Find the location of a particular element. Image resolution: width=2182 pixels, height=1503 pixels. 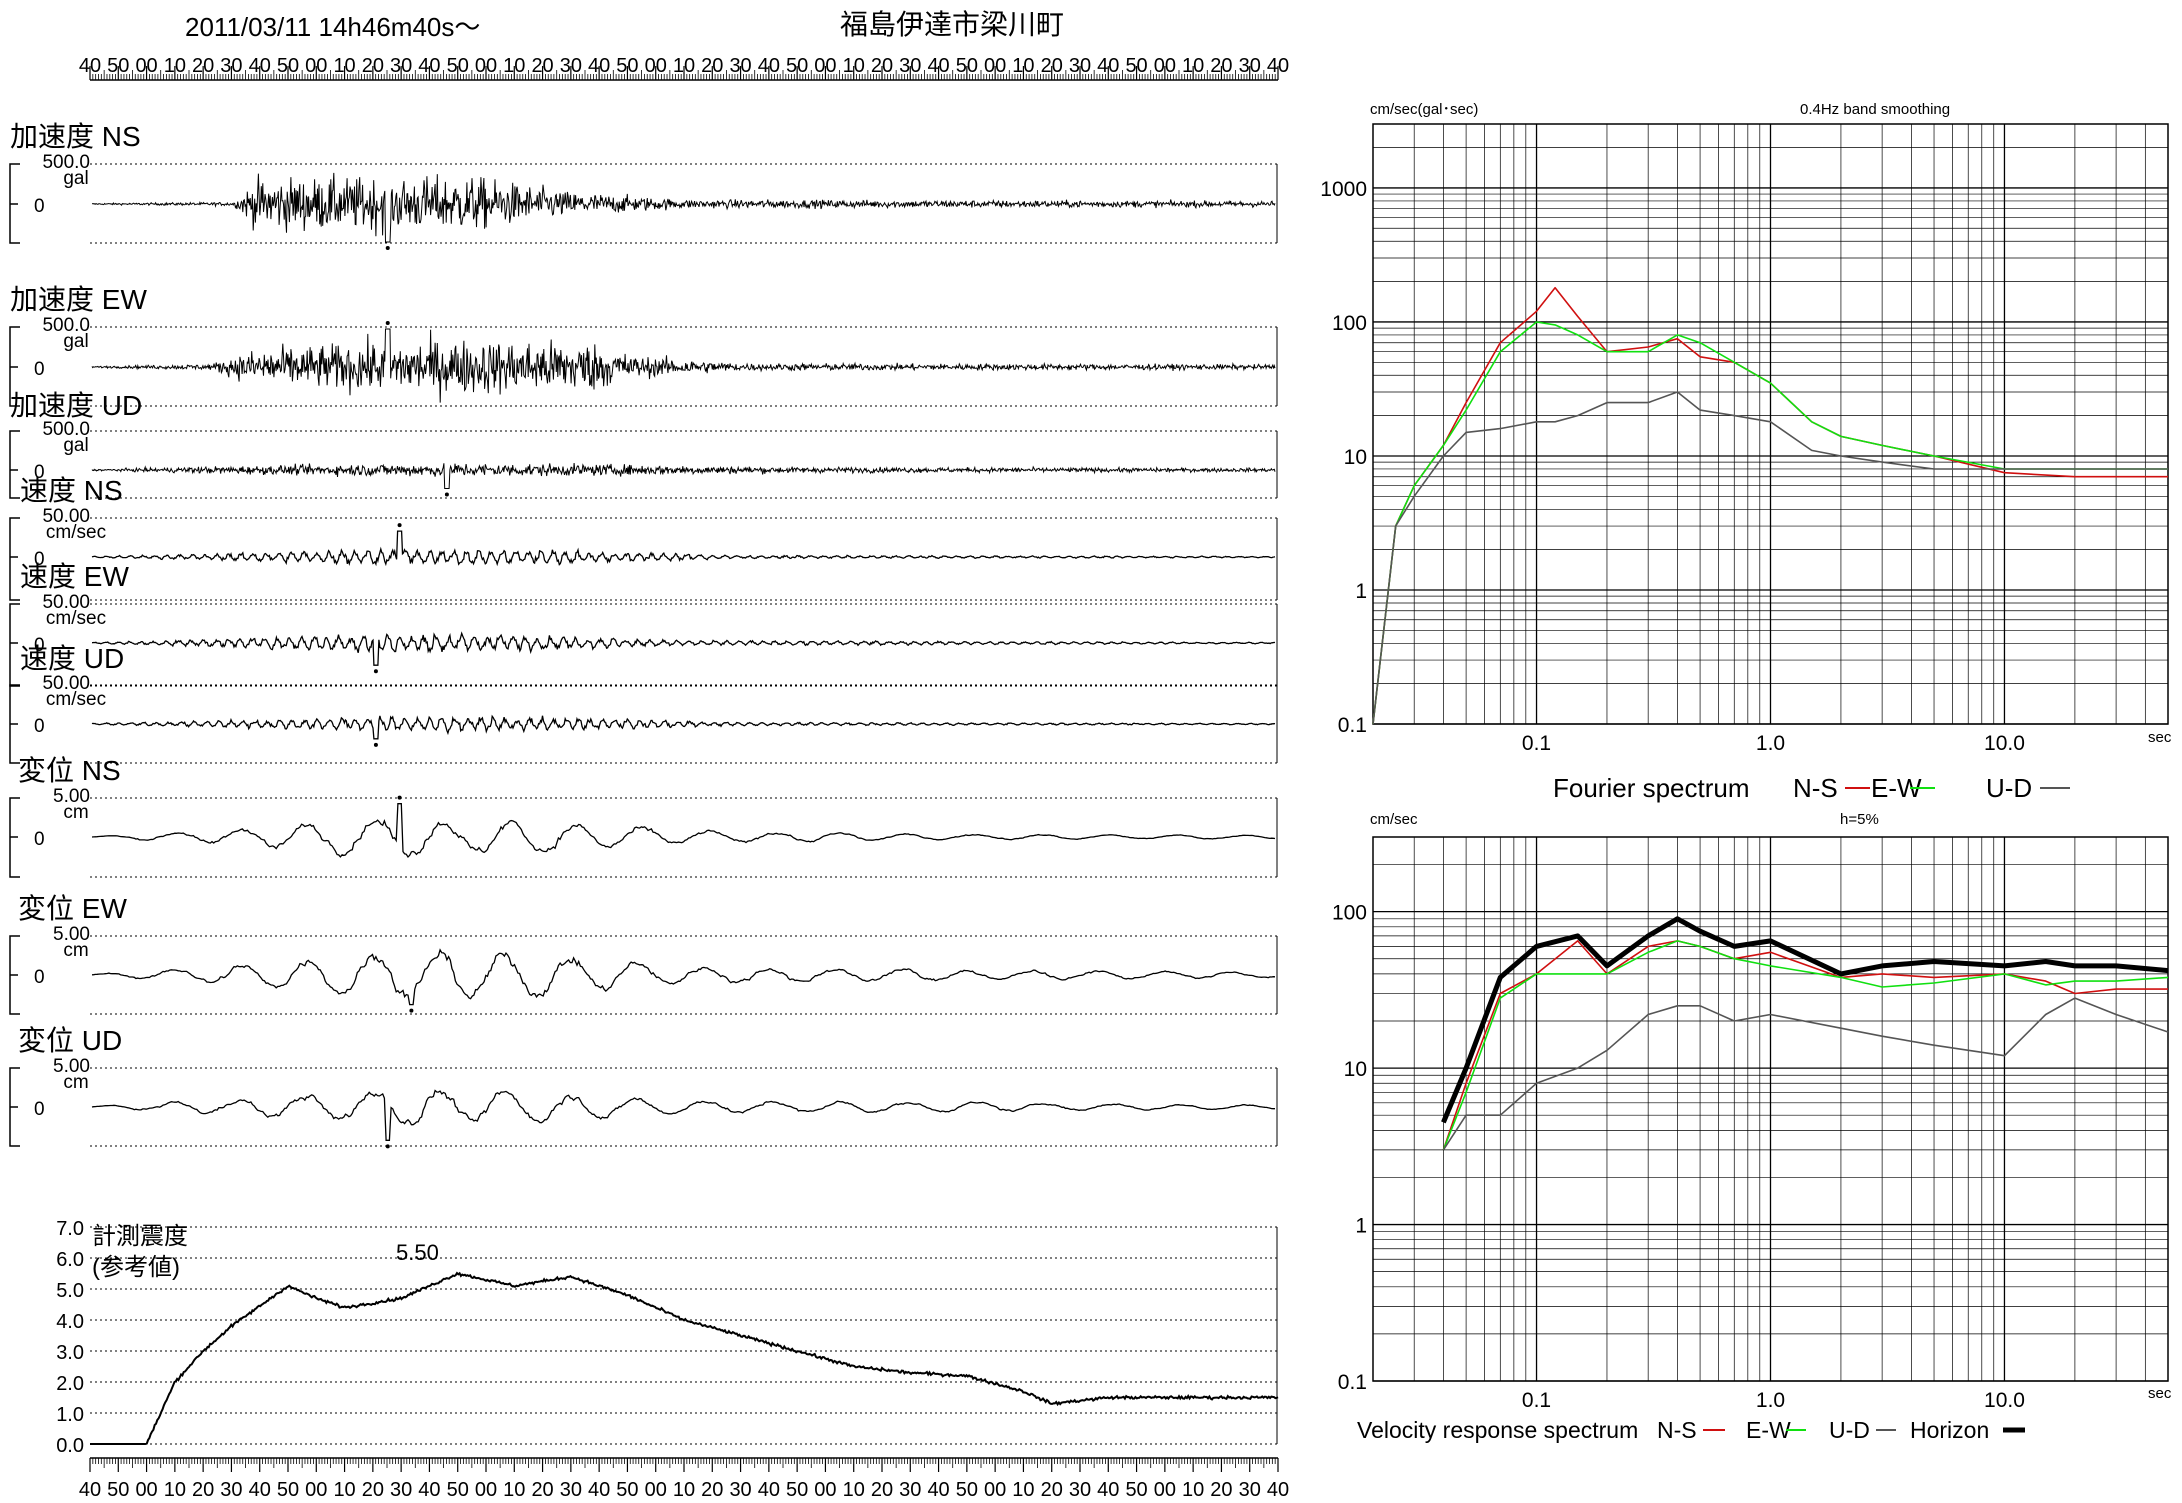

fourier-title: 0.4Hz band smoothing is located at coordinates (1875, 109).